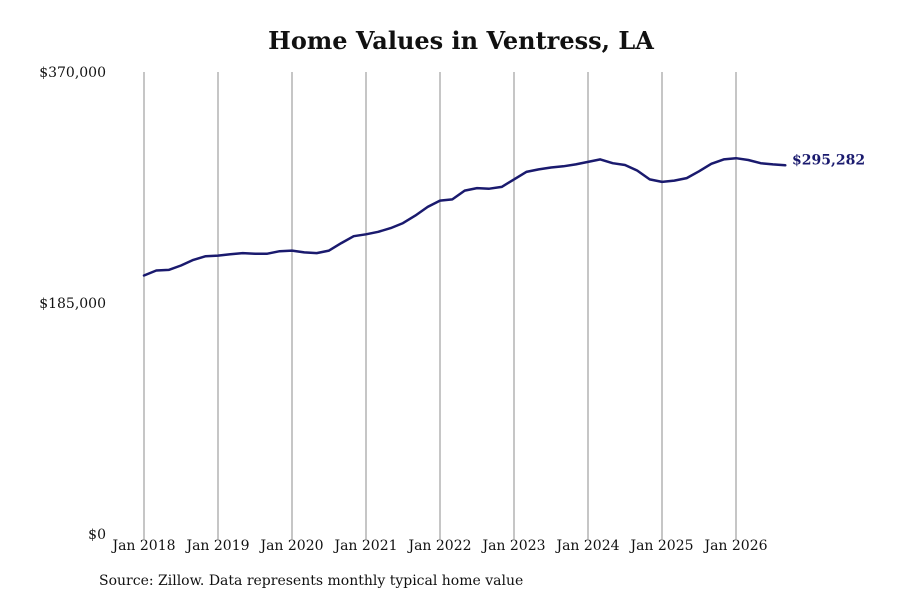 The width and height of the screenshot is (900, 600). What do you see at coordinates (461, 40) in the screenshot?
I see `chart-title: Home Values in Ventress, LA` at bounding box center [461, 40].